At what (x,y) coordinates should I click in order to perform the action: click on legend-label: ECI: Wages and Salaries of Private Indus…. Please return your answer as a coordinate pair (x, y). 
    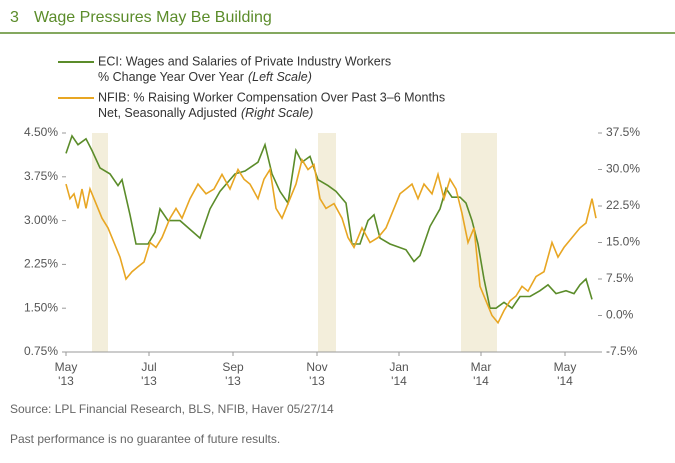
    Looking at the image, I should click on (244, 61).